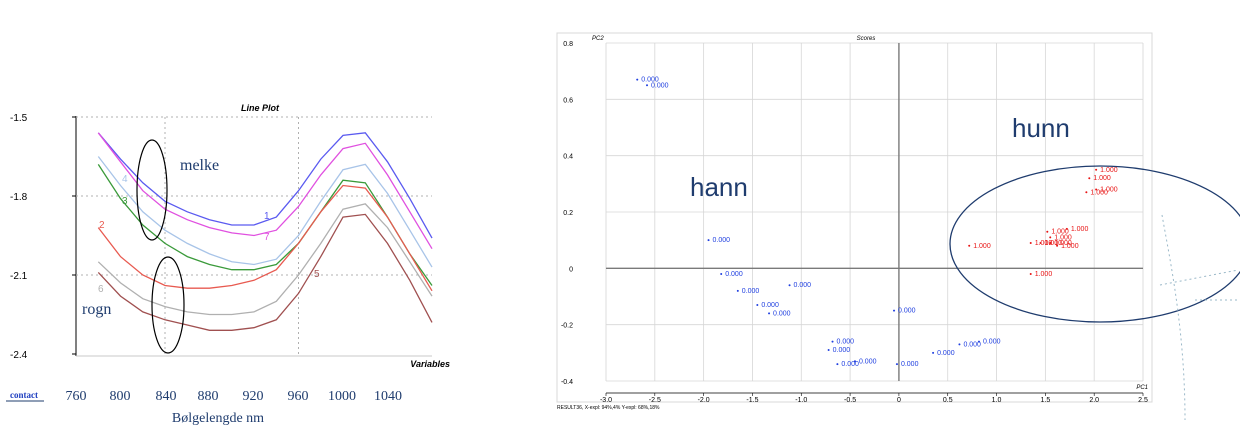  I want to click on right-x-tick-label: -2.5, so click(655, 400).